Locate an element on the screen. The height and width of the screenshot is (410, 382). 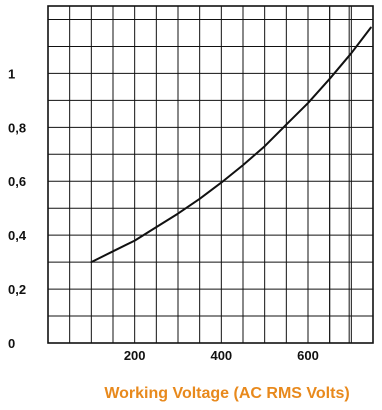
y-tick-label: 1 is located at coordinates (11, 73).